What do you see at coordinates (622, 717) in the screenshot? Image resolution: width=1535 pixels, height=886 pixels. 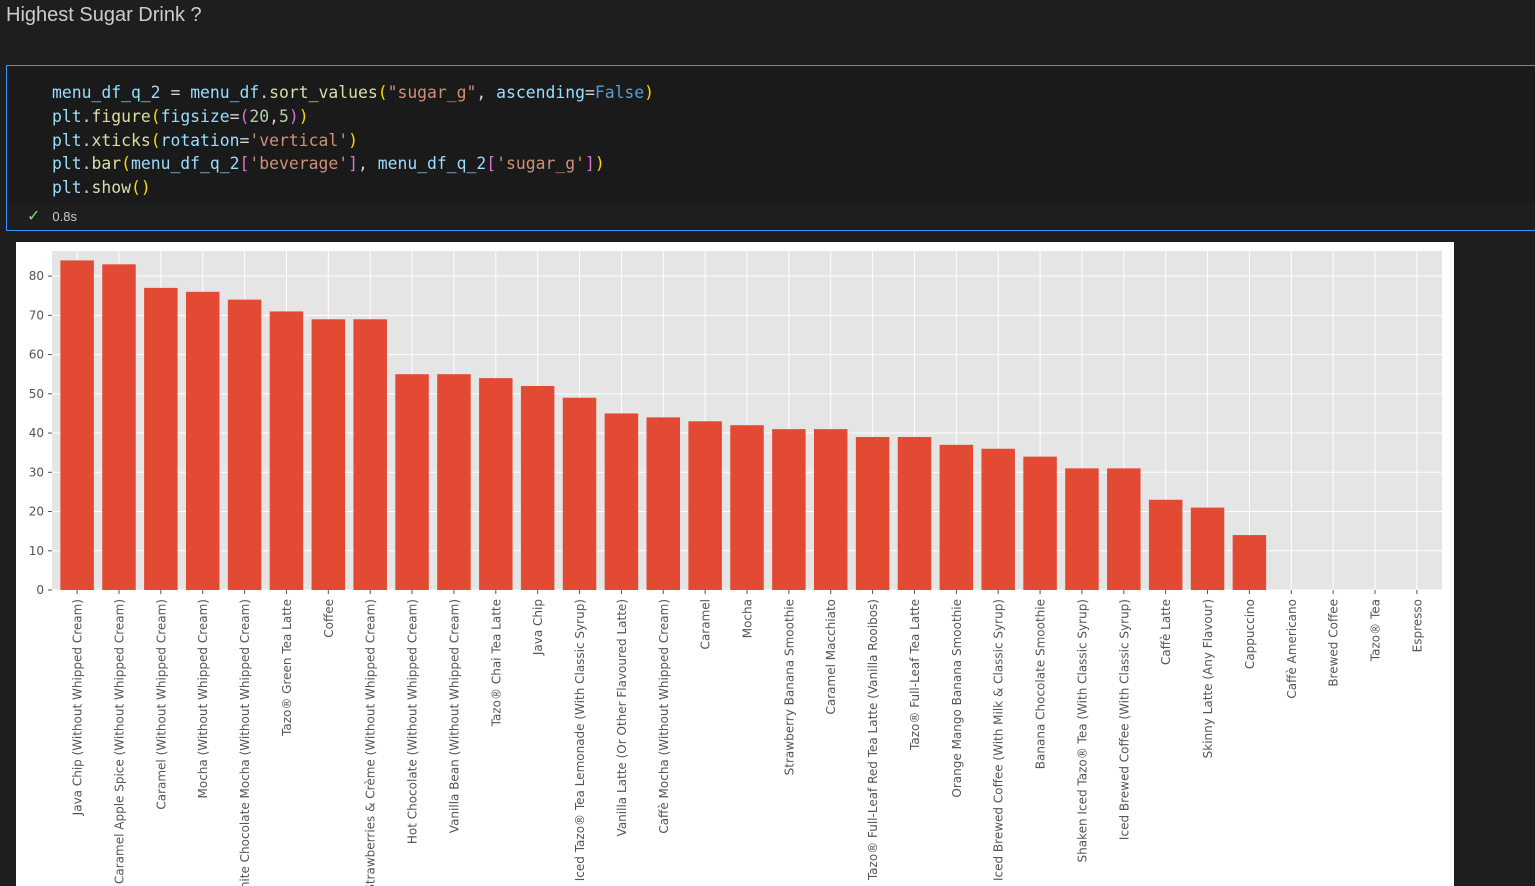 I see `x-tick-label: Vanilla Latte (Or Other Flavoured Latte)` at bounding box center [622, 717].